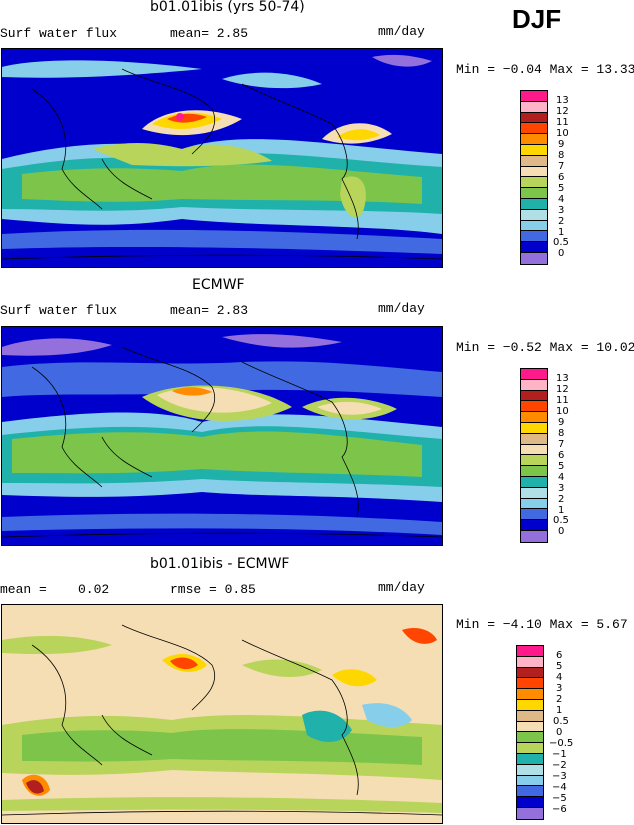 This screenshot has height=825, width=634. I want to click on panel-3-rmse: rmse = 0.85, so click(213, 589).